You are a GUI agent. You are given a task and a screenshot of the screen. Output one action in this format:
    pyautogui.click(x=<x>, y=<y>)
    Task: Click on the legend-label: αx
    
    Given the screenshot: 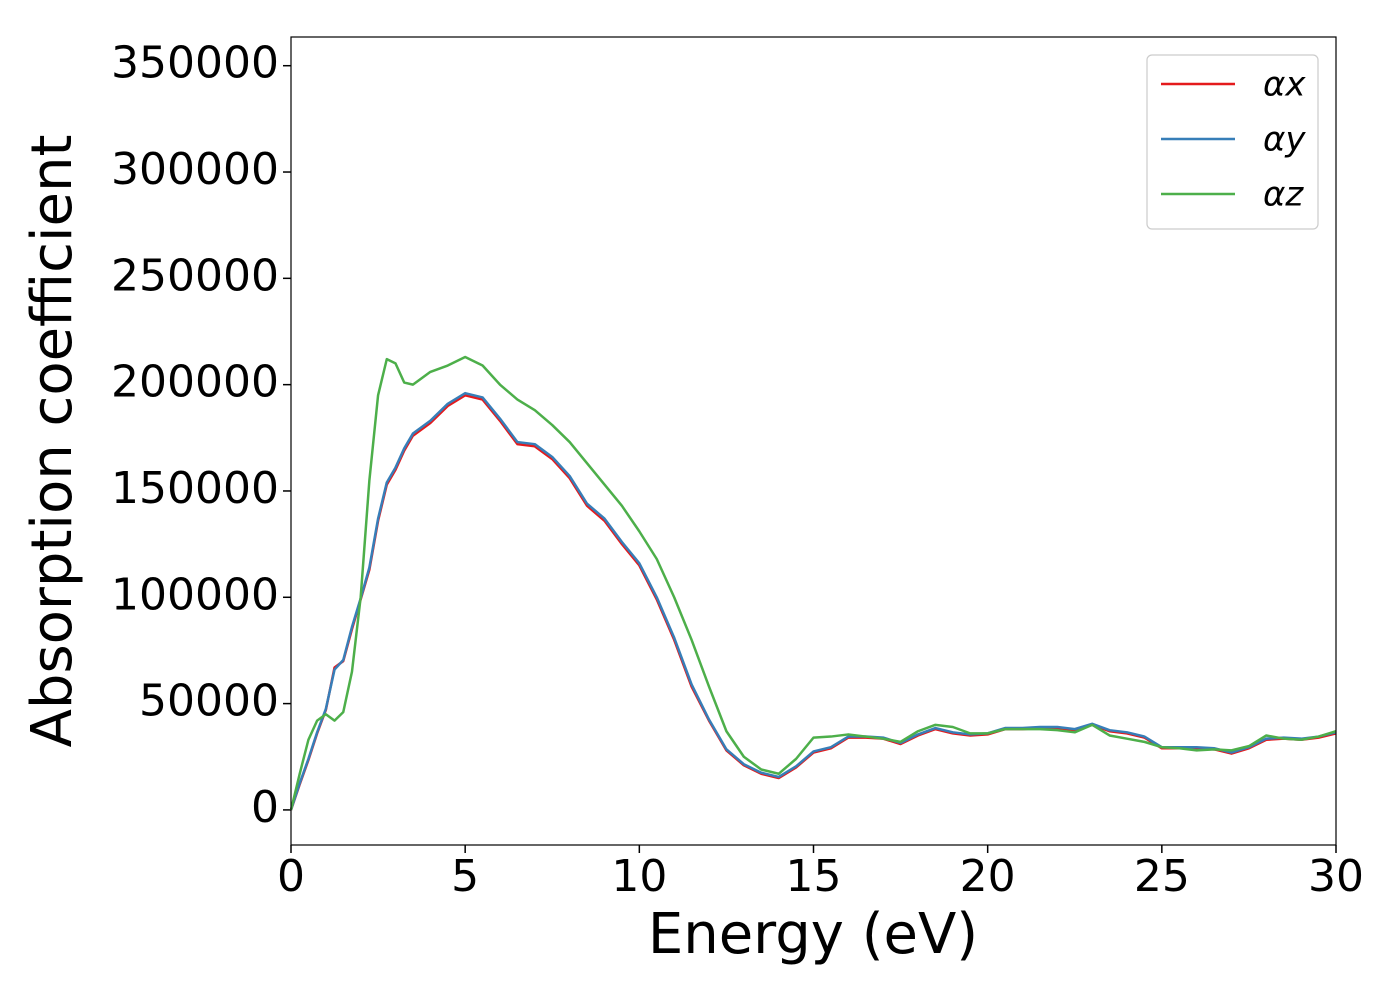 What is the action you would take?
    pyautogui.click(x=1284, y=85)
    